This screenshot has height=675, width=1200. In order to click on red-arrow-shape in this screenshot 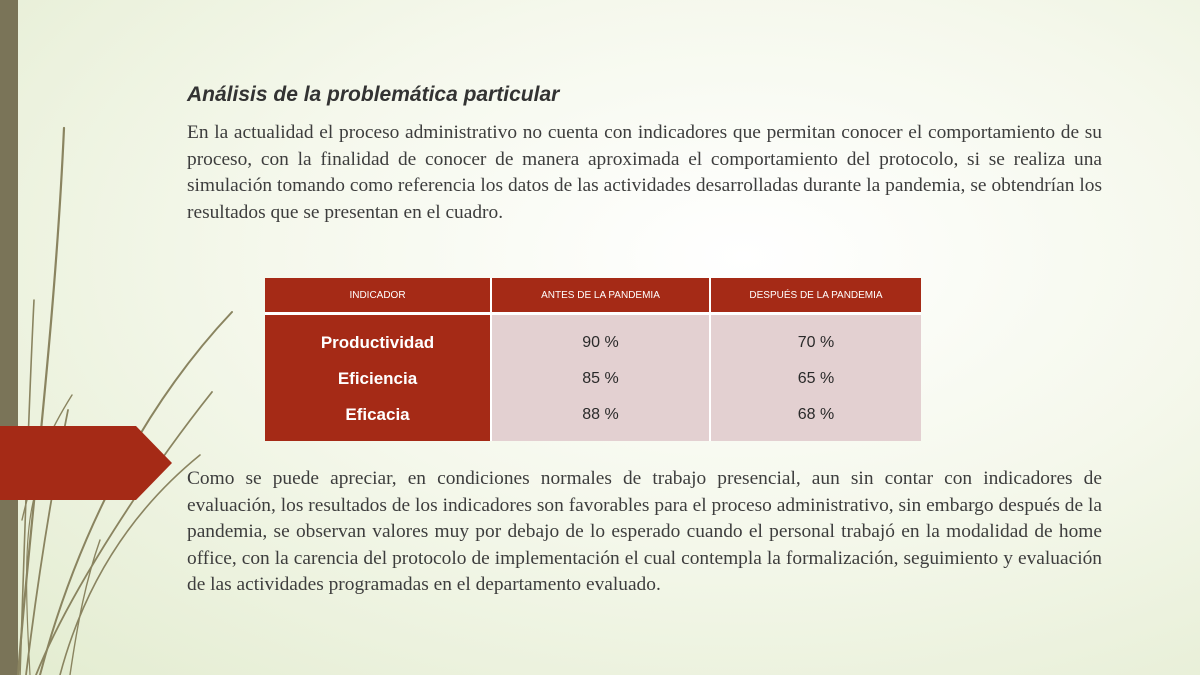, I will do `click(86, 463)`.